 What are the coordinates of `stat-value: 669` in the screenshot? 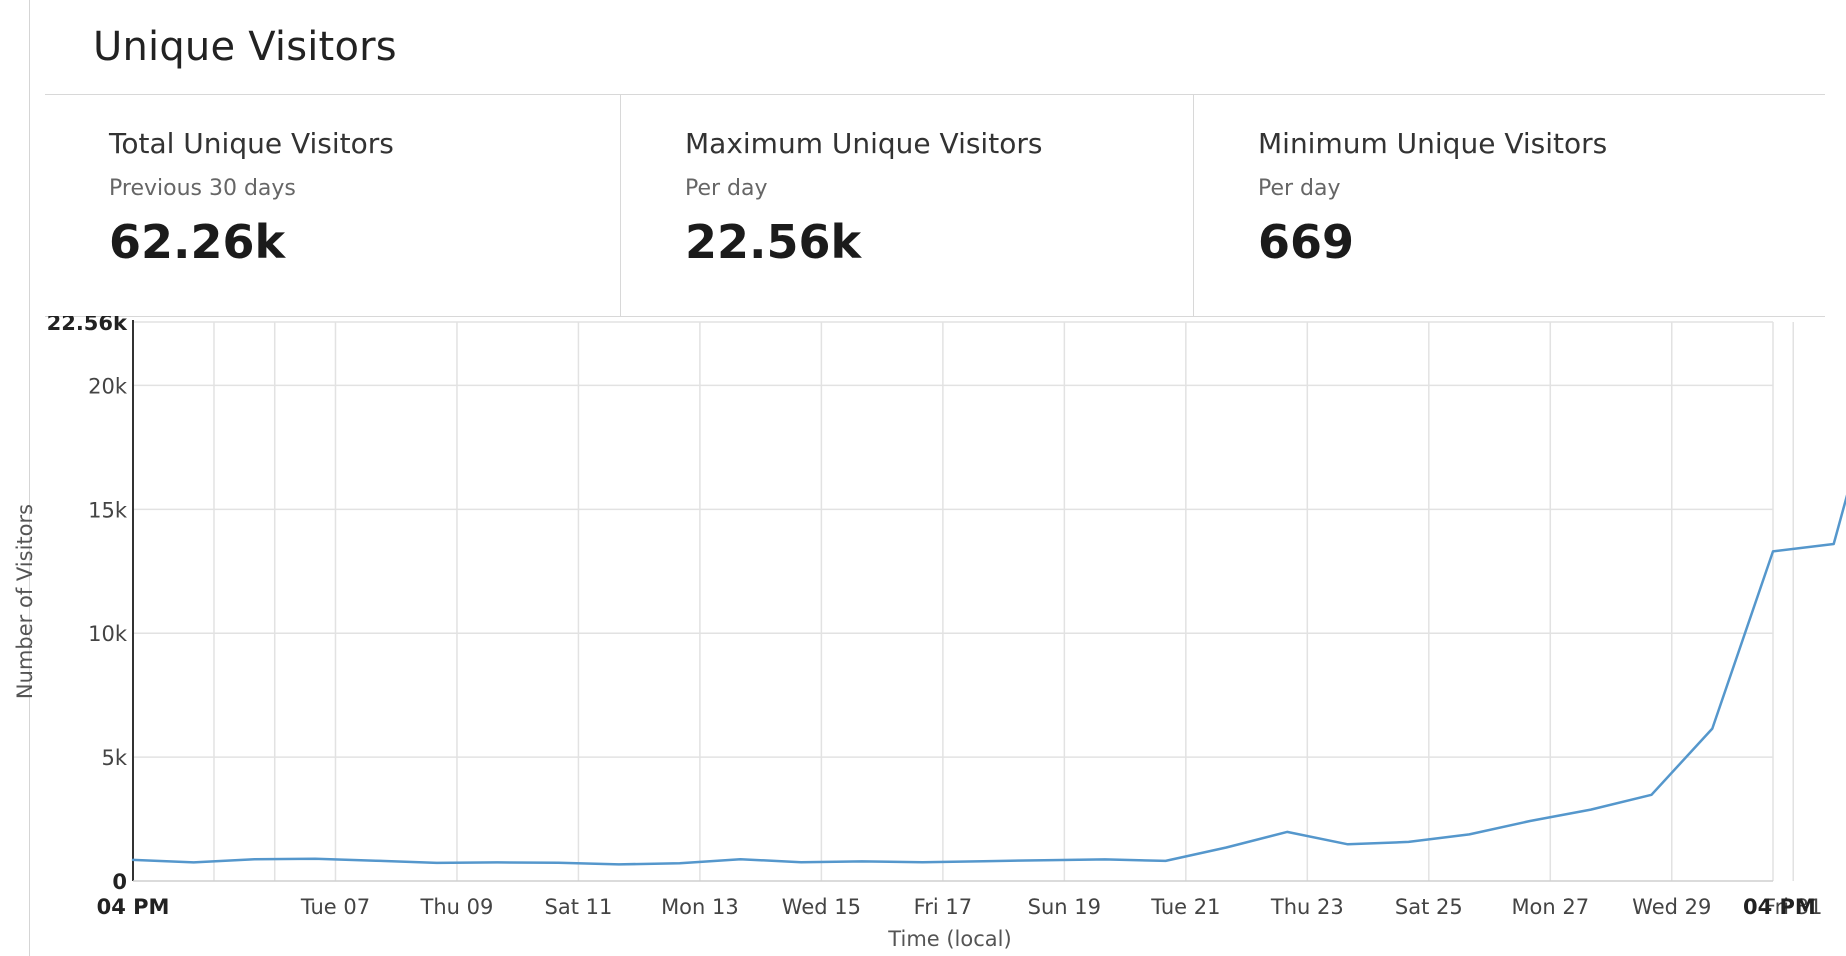 It's located at (1306, 242).